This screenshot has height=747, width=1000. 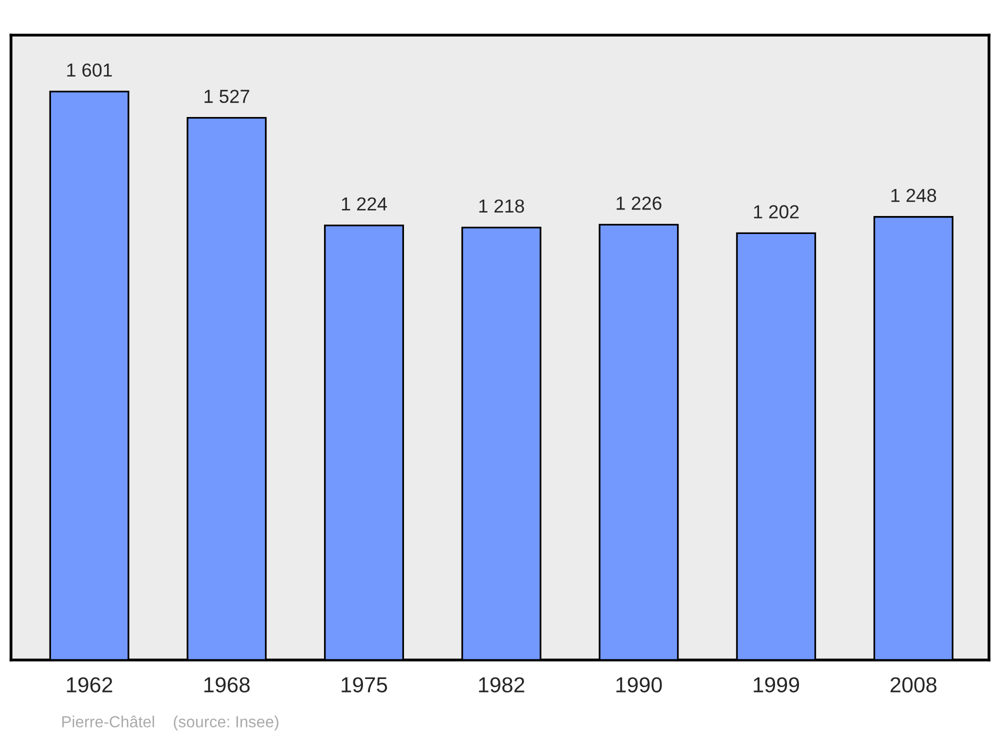 I want to click on text: Pierre-Châtel (source: Insee), so click(x=170, y=723).